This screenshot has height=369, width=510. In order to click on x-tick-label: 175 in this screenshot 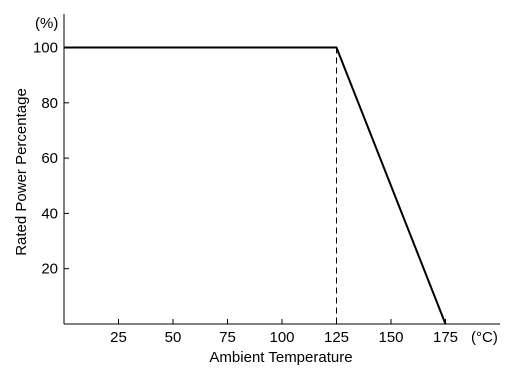, I will do `click(445, 337)`.